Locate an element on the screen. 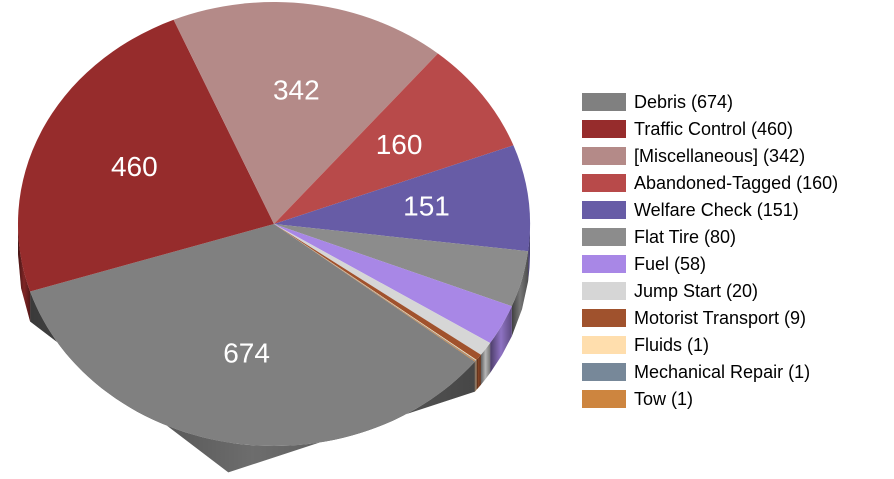  legend-label: Debris (674) is located at coordinates (683, 102).